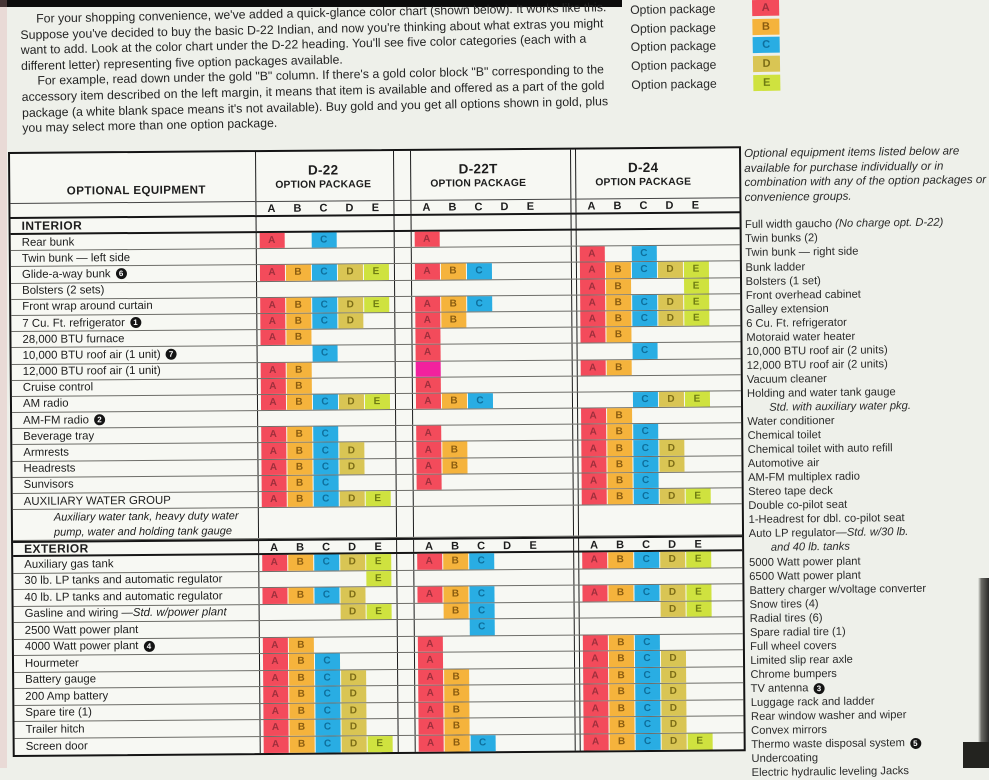 The height and width of the screenshot is (780, 989). What do you see at coordinates (135, 403) in the screenshot?
I see `equipment-label: AM radio` at bounding box center [135, 403].